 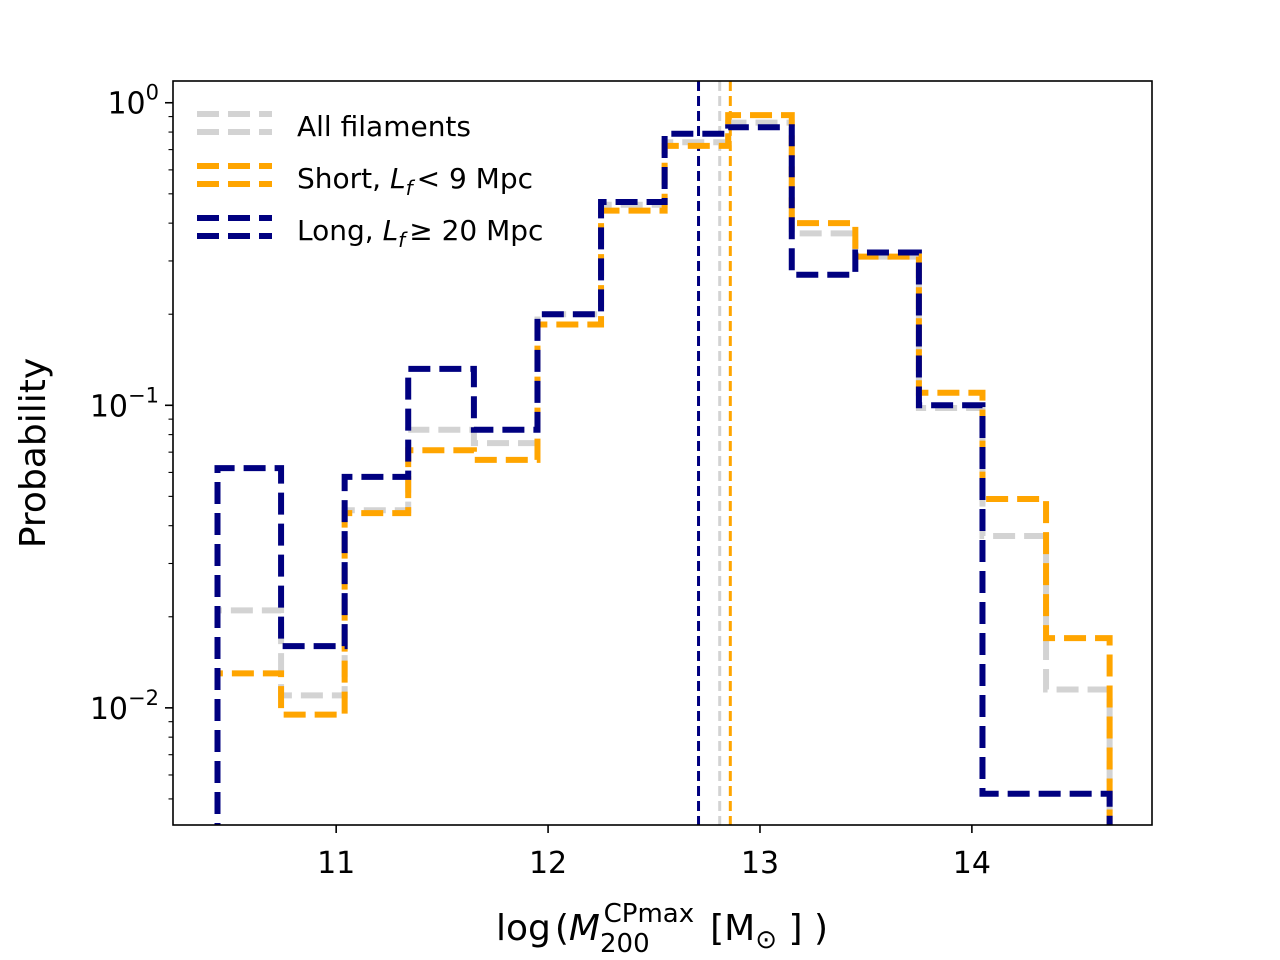 I want to click on median-lines, so click(x=714, y=453).